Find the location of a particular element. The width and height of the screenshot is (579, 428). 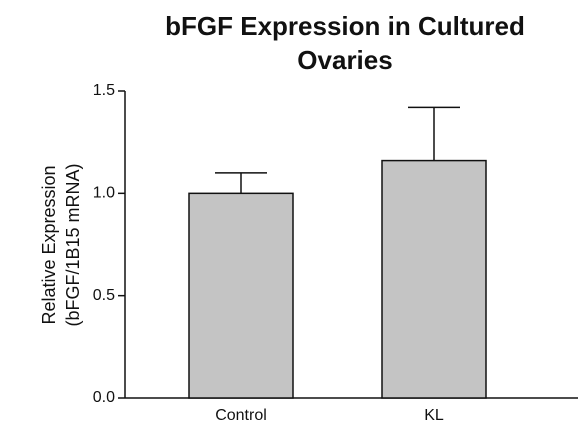

y-axis-label: Relative Expression is located at coordinates (49, 244).